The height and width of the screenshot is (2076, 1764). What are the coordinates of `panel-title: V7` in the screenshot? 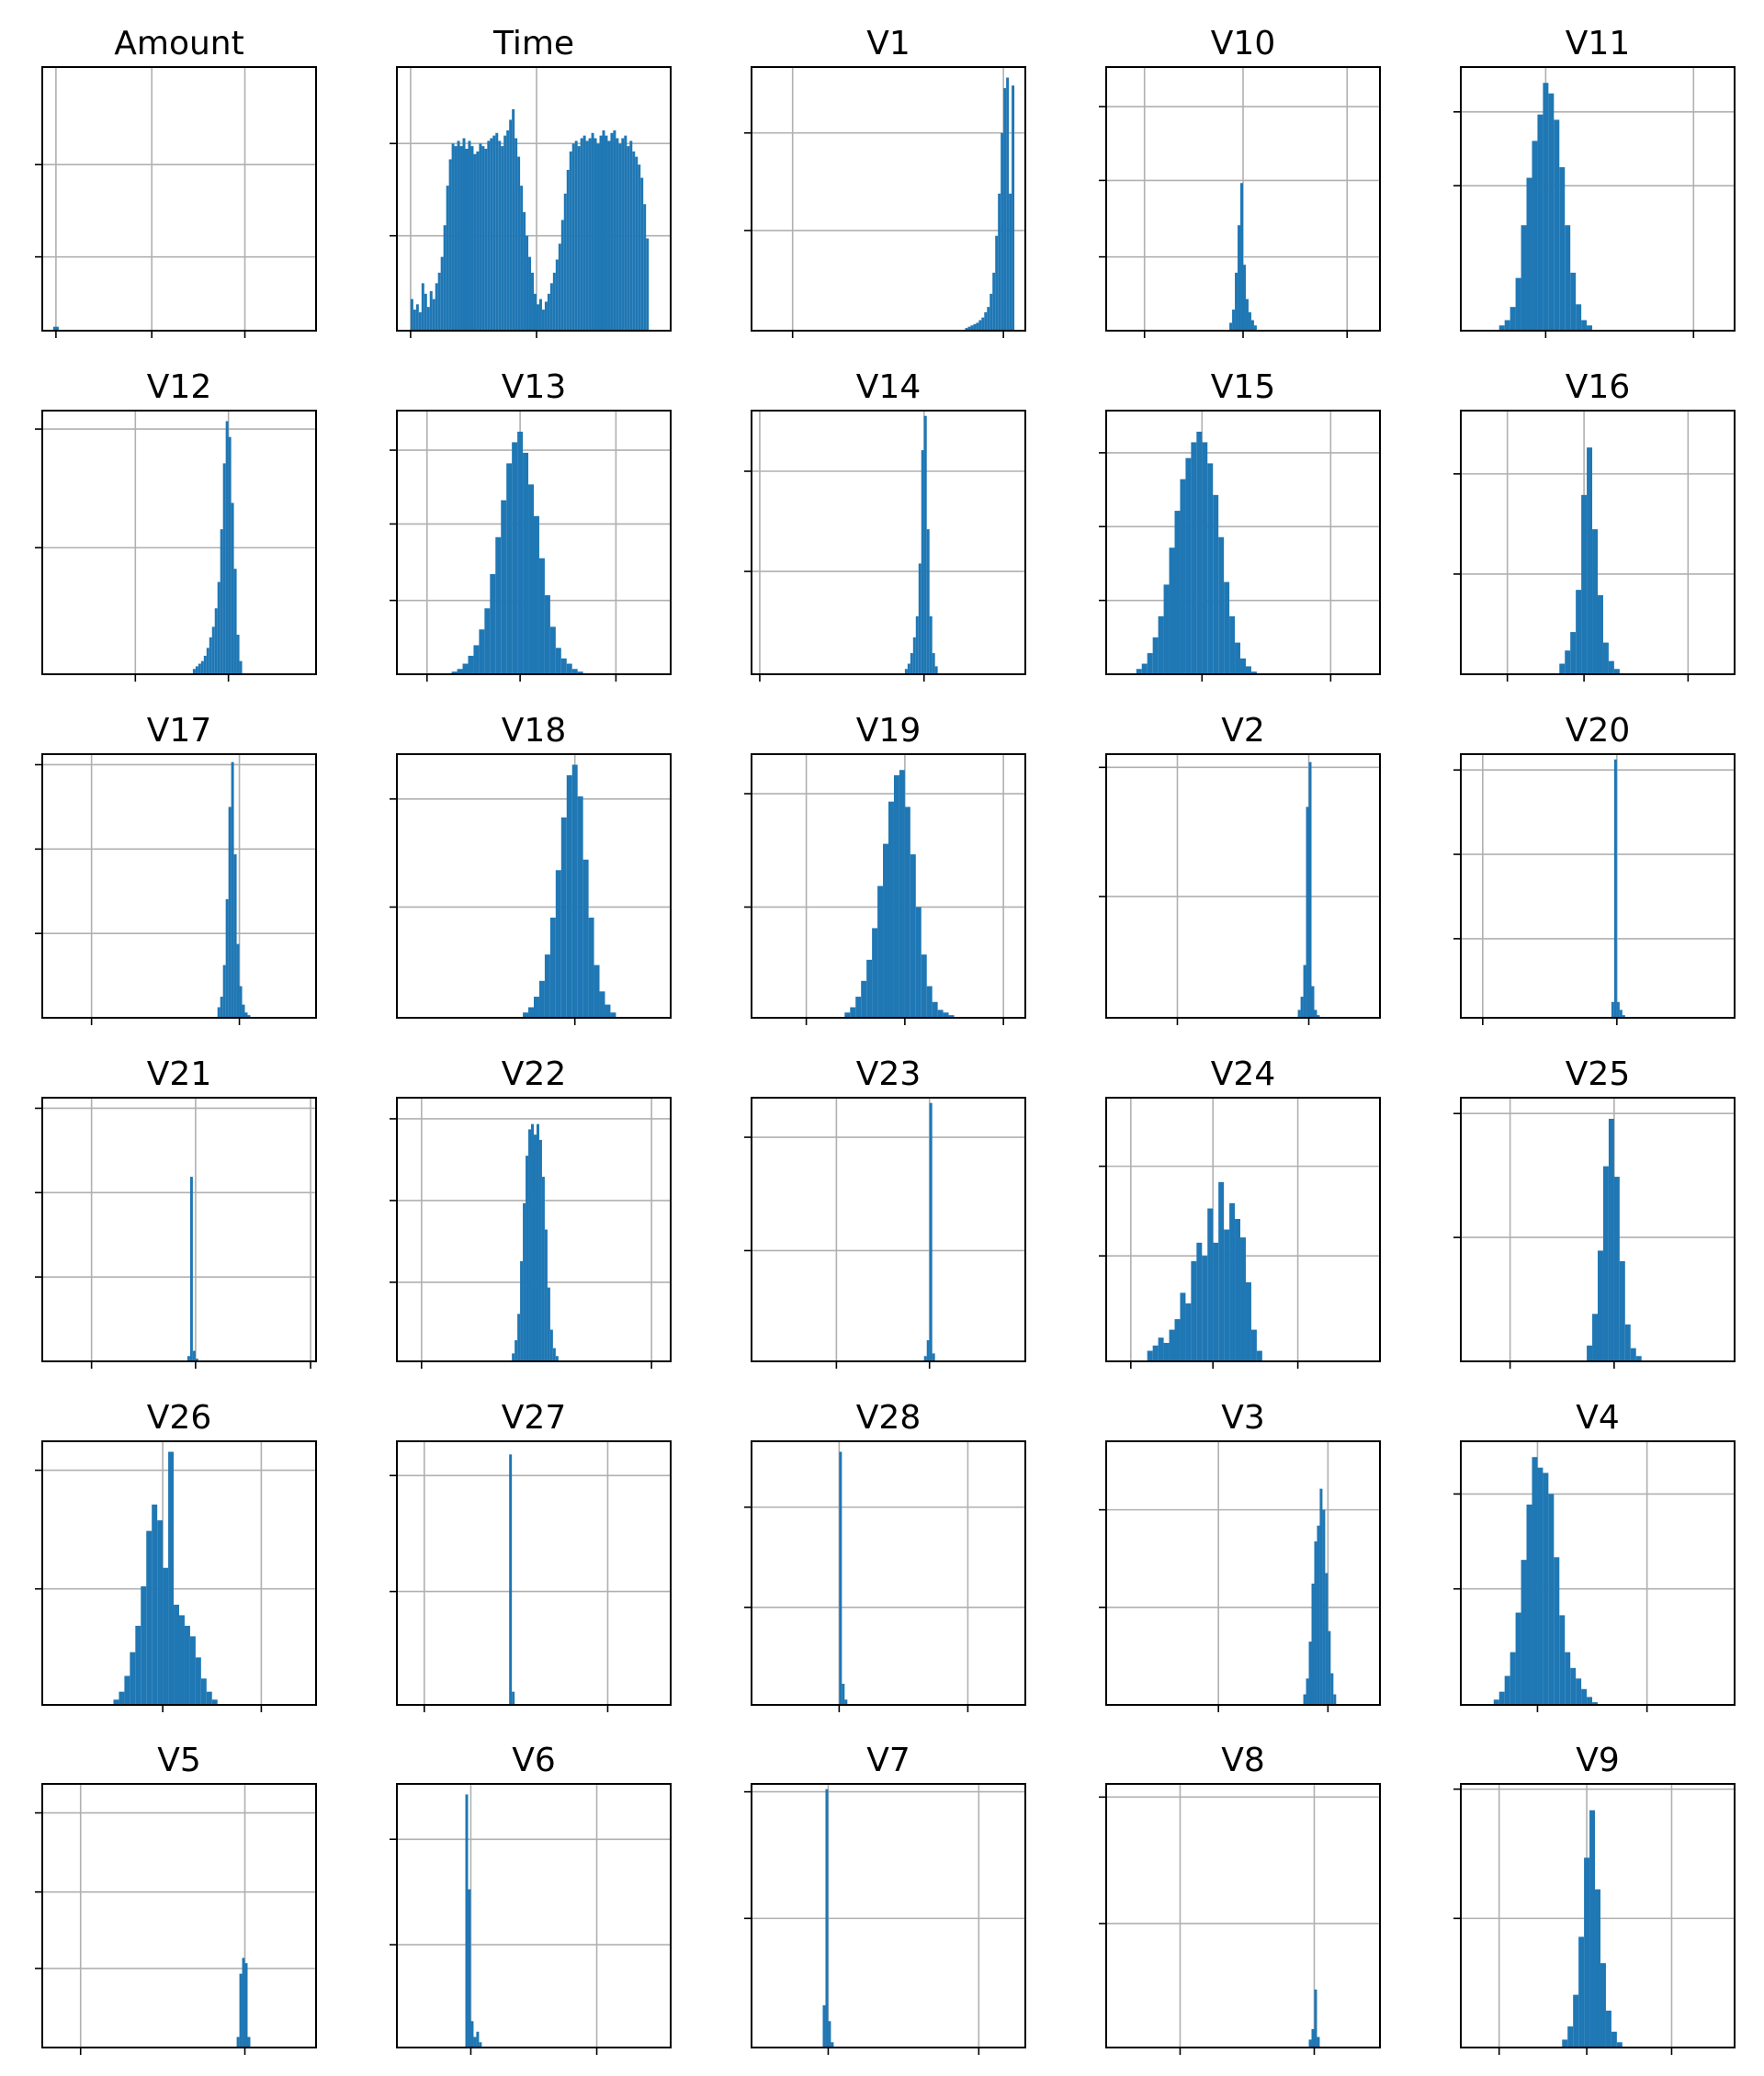 It's located at (888, 1760).